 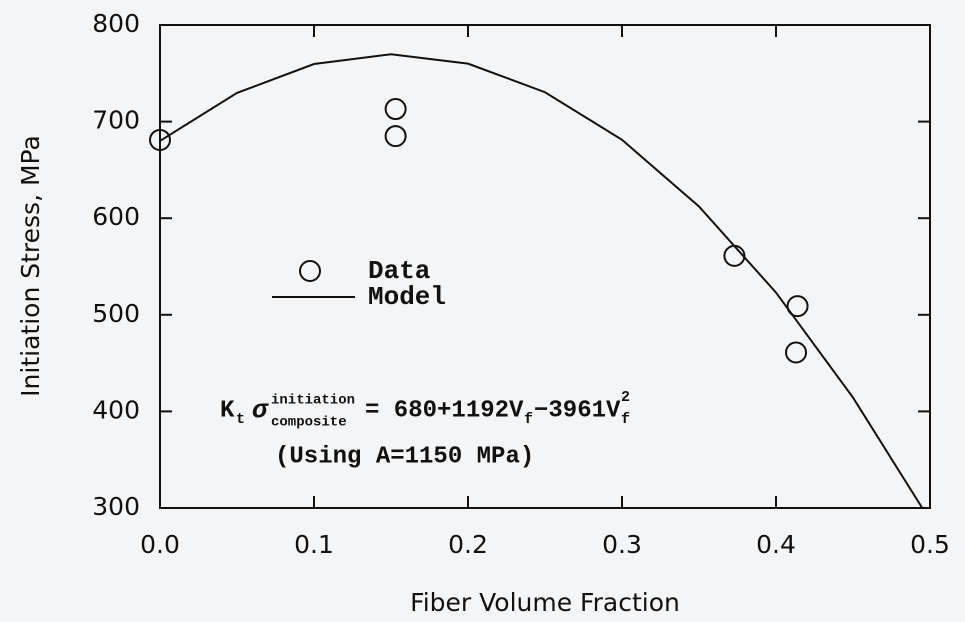 I want to click on x-tick-label: 0.3, so click(x=622, y=544).